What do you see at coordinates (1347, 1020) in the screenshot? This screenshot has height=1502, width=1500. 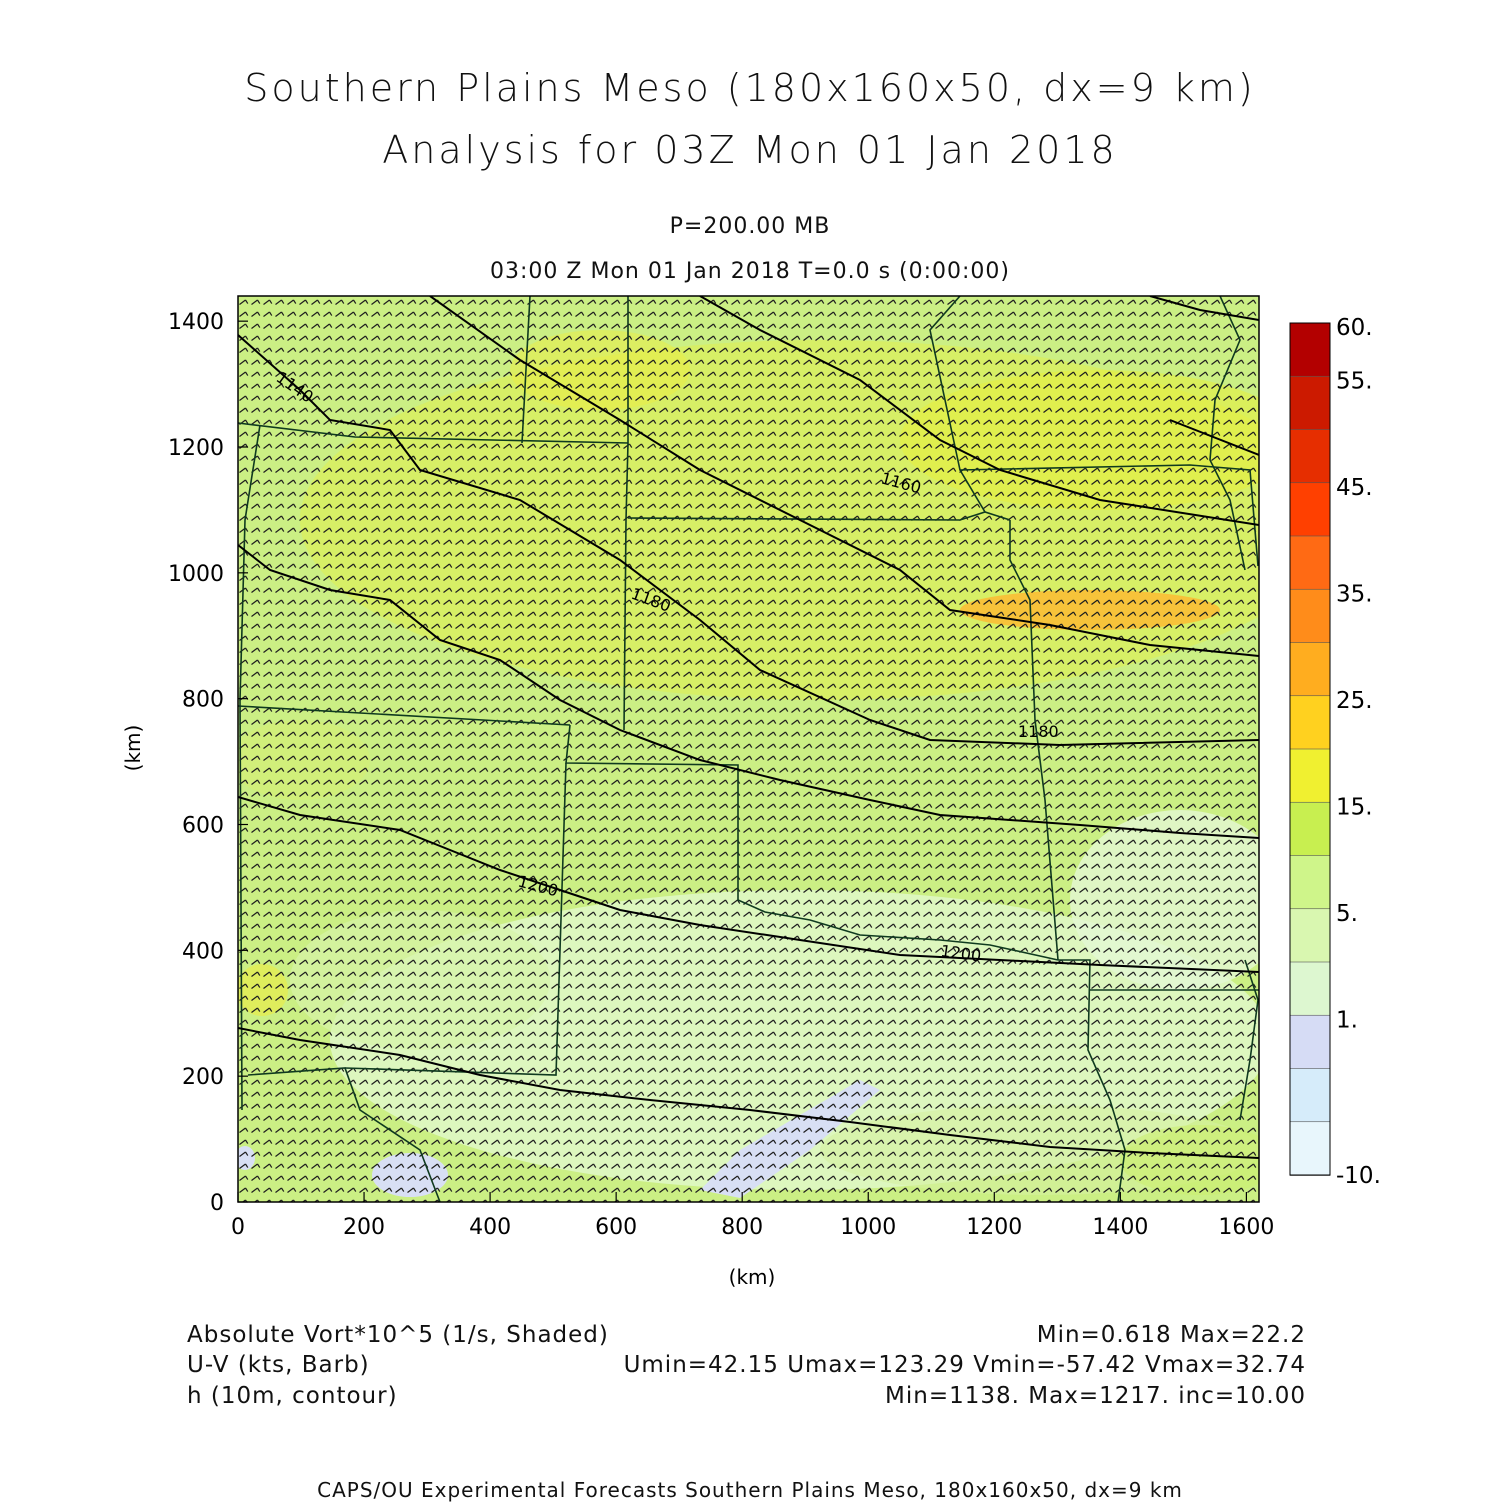 I see `colorbar-label: 1.` at bounding box center [1347, 1020].